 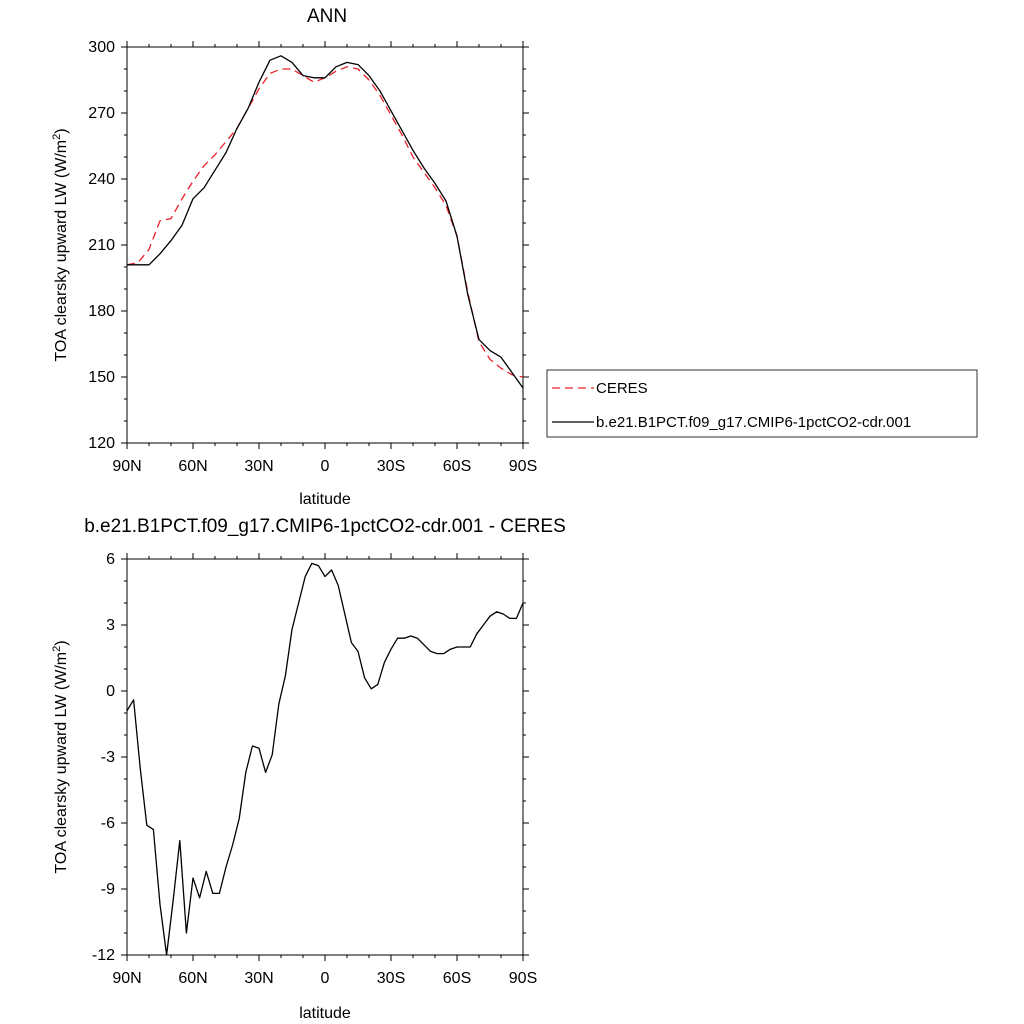 I want to click on y-tick-label: 270, so click(x=101, y=113).